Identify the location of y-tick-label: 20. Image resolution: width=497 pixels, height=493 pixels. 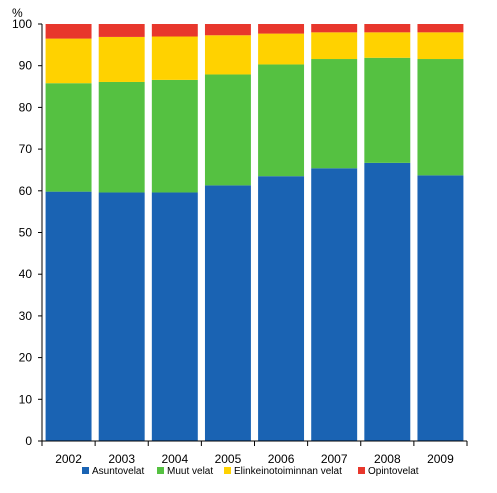
(26, 358).